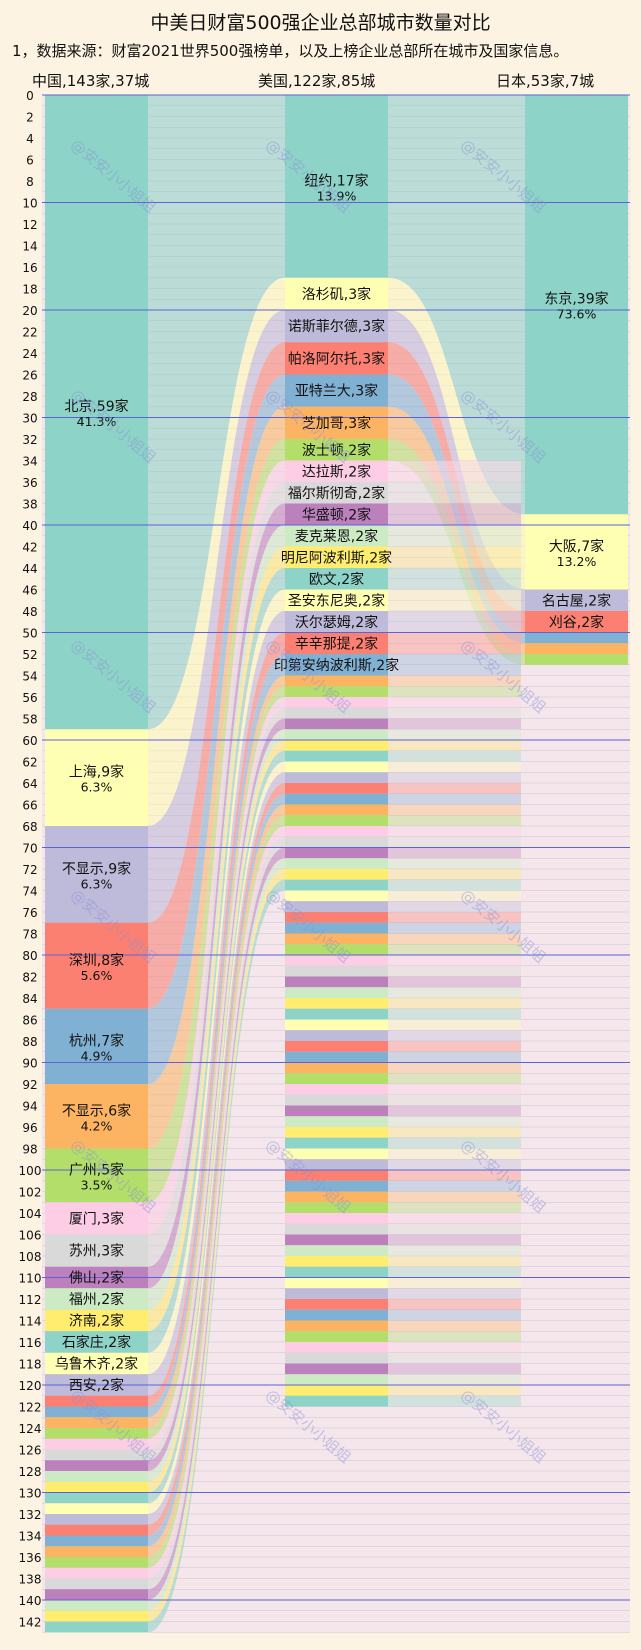 The width and height of the screenshot is (641, 1650). Describe the element at coordinates (29, 591) in the screenshot. I see `y-tick-label: 46` at that location.